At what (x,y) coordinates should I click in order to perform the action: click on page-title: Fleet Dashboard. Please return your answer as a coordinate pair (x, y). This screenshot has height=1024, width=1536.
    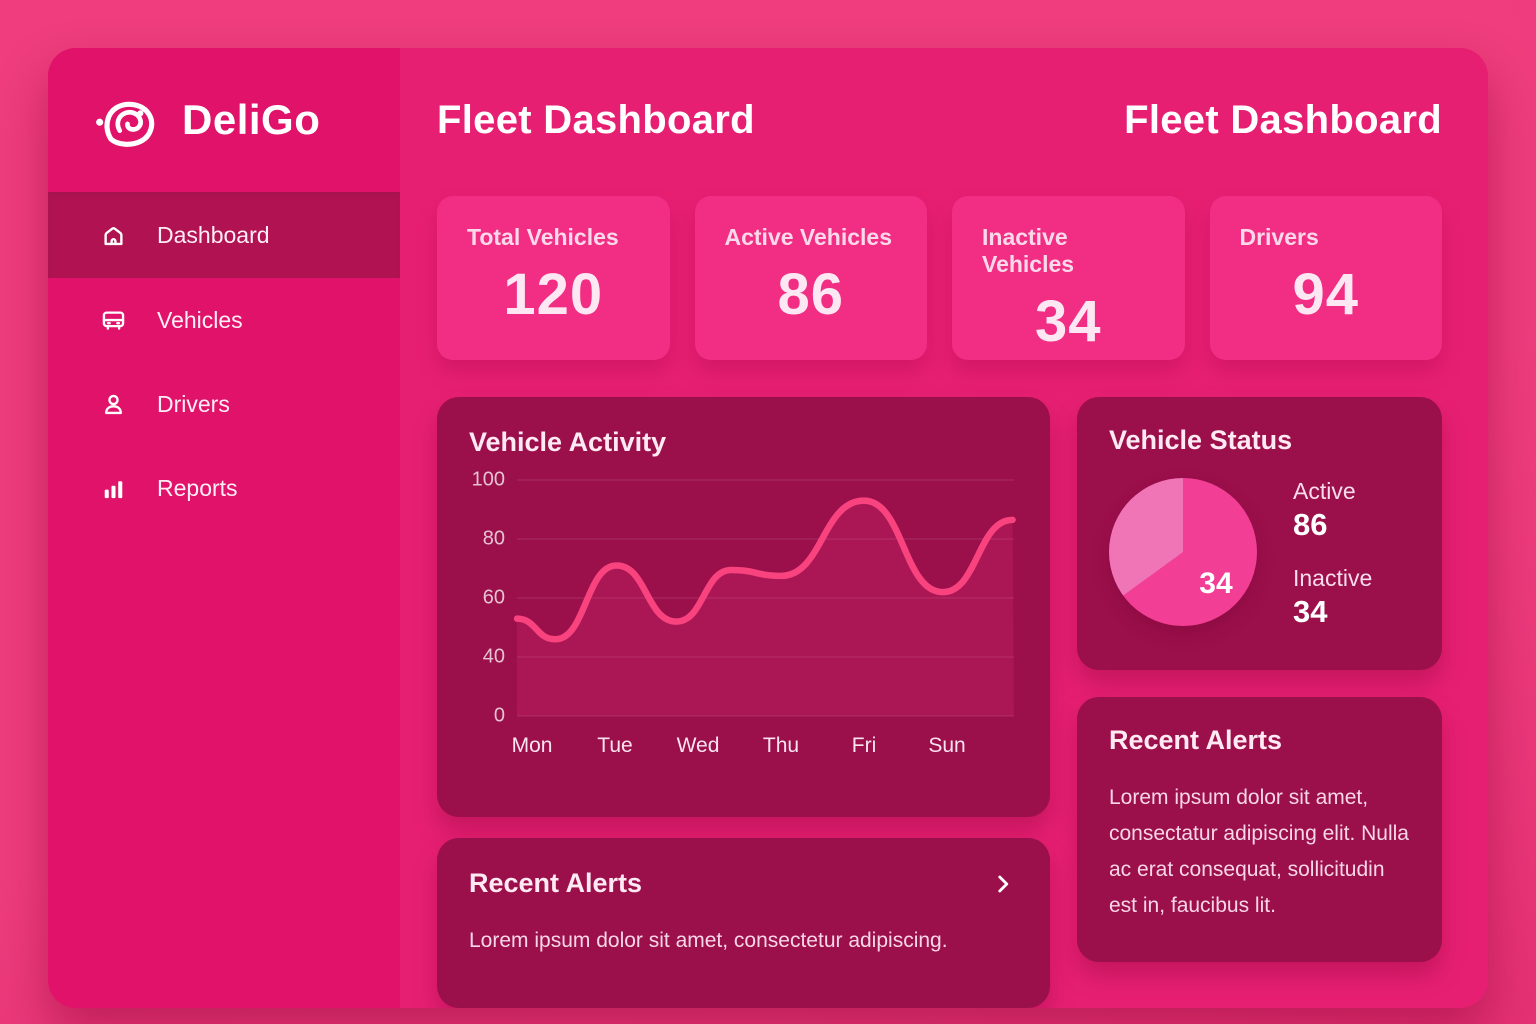
    Looking at the image, I should click on (596, 119).